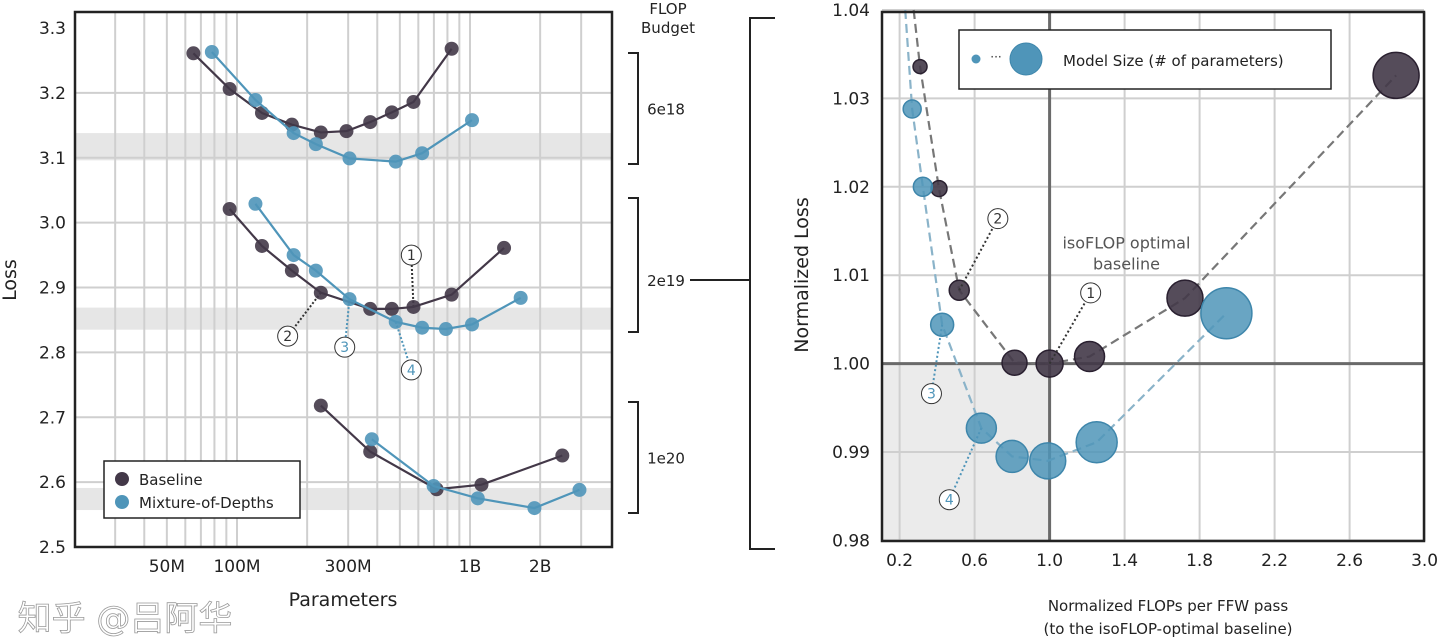 This screenshot has width=1440, height=641. Describe the element at coordinates (206, 503) in the screenshot. I see `legend-label: Mixture-of-Depths` at that location.